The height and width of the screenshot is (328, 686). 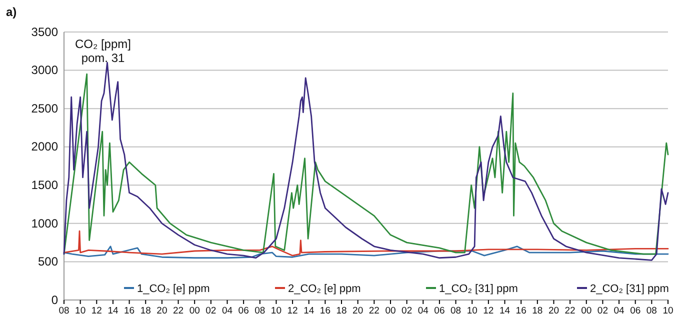 I want to click on legend-label: 2_CO₂ [e] ppm, so click(x=324, y=289).